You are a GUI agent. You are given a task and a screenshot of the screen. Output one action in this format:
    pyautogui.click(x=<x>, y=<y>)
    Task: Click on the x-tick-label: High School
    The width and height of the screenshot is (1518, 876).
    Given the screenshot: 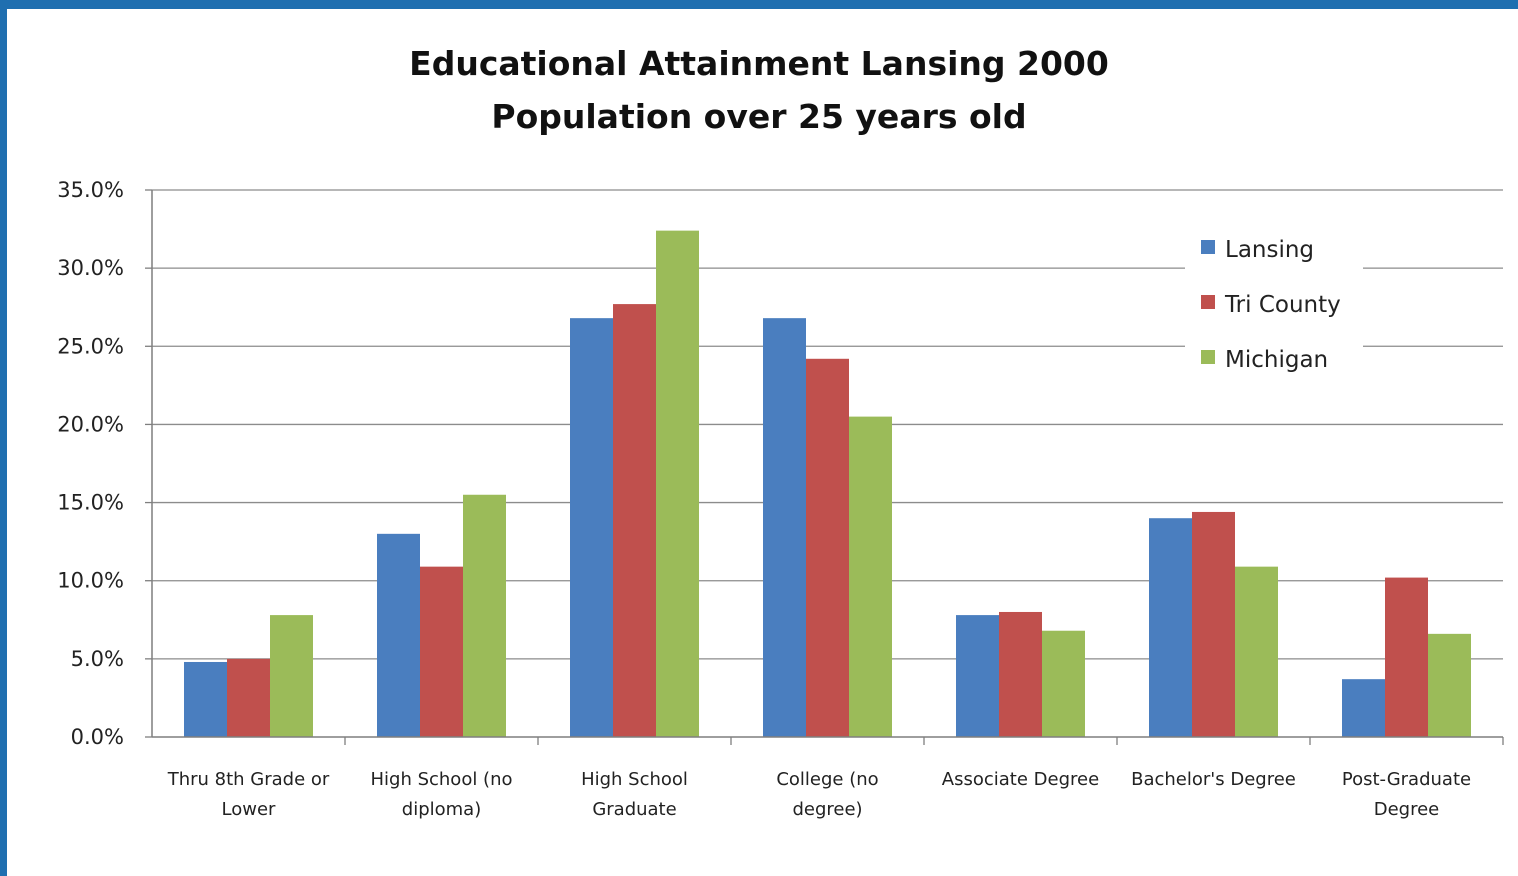 What is the action you would take?
    pyautogui.click(x=634, y=779)
    